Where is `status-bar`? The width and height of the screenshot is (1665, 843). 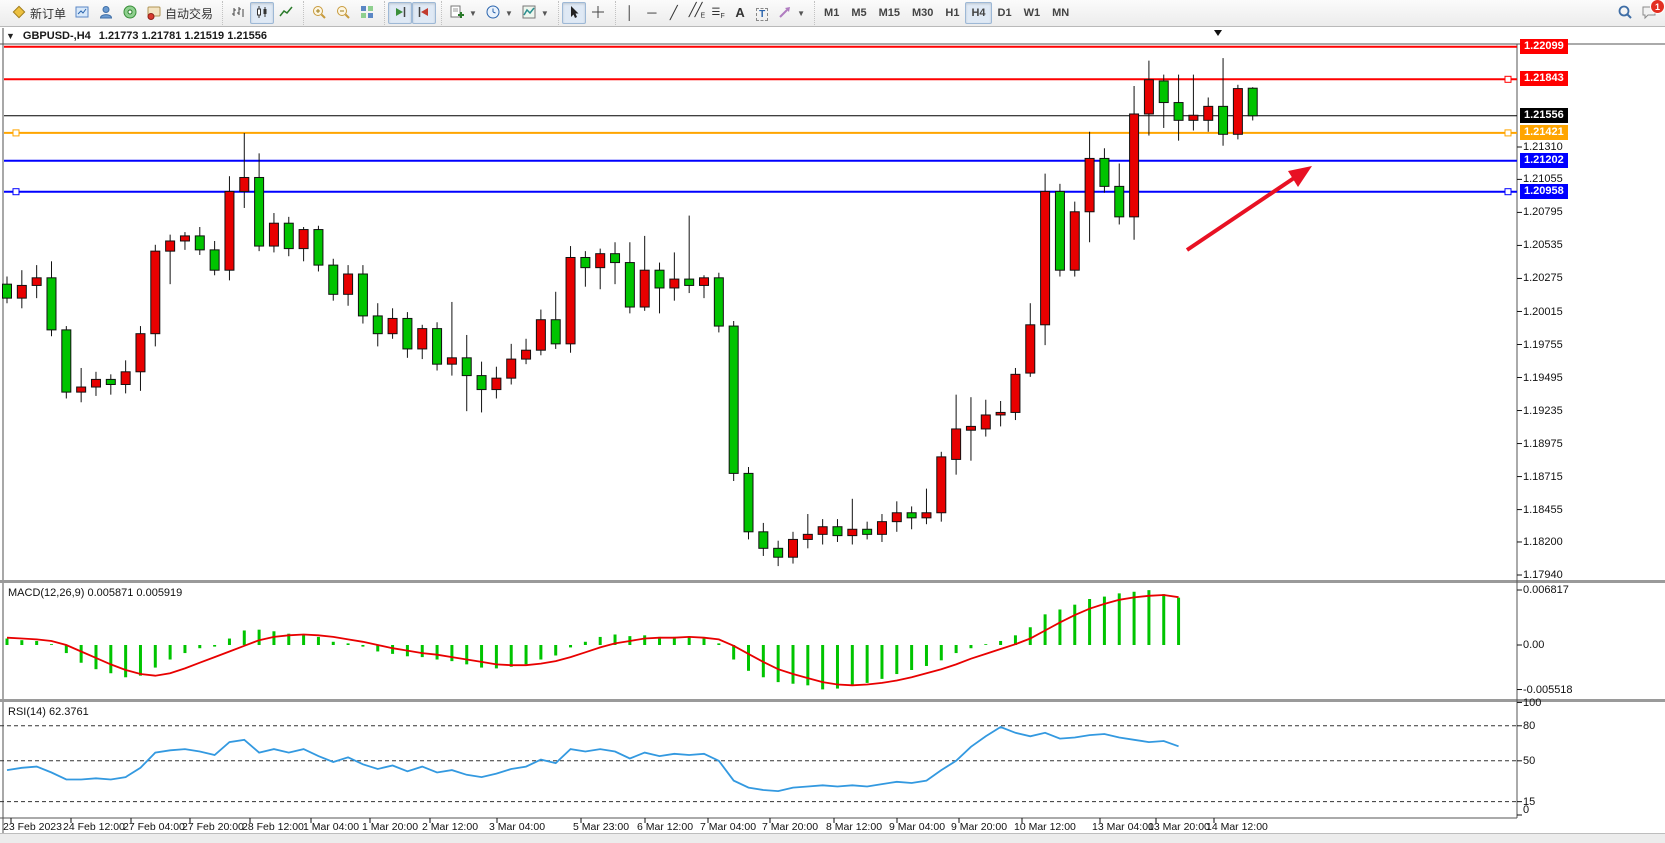
status-bar is located at coordinates (832, 838).